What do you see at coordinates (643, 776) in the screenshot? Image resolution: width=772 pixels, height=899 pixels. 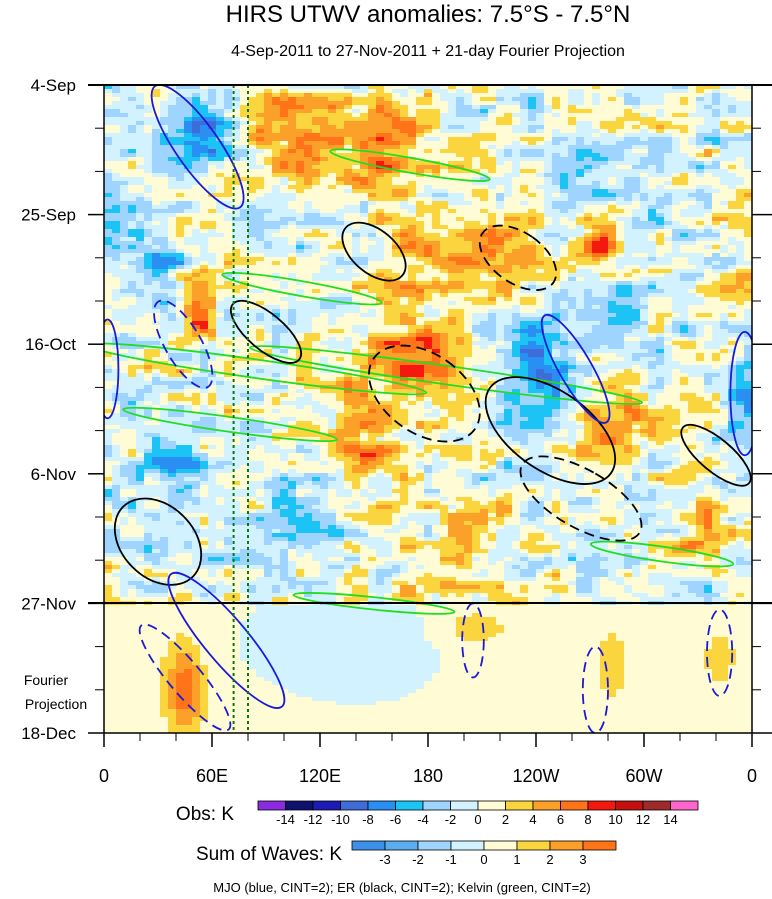 I see `x-tick-label-5: 60W` at bounding box center [643, 776].